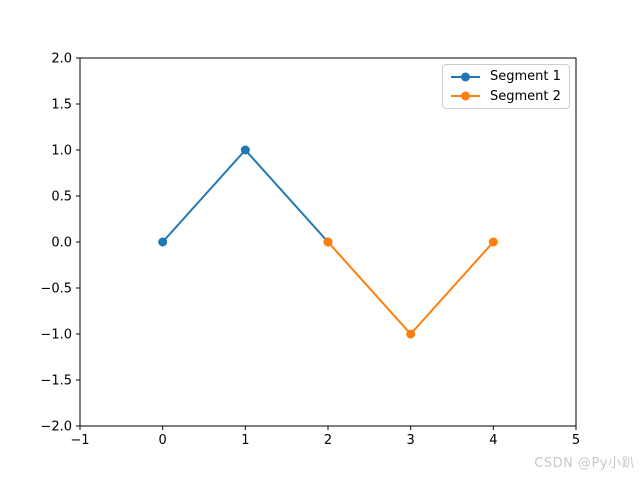  Describe the element at coordinates (584, 463) in the screenshot. I see `watermark: CSDN @Py小趴` at that location.